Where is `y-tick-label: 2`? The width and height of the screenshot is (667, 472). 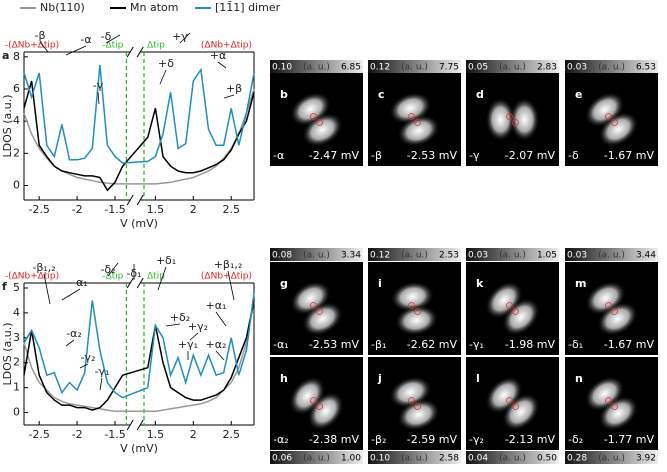 y-tick-label: 2 is located at coordinates (16, 152).